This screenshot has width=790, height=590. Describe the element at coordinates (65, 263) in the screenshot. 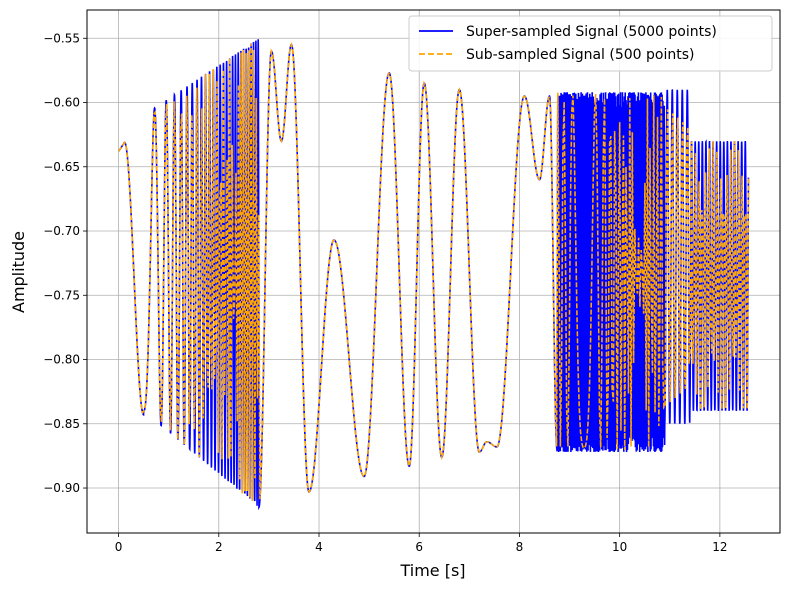

I see `y-axis: −0.90 −0.85 −0.80 −0.75 −0.70 −0.65 −0.60 −0.55` at that location.